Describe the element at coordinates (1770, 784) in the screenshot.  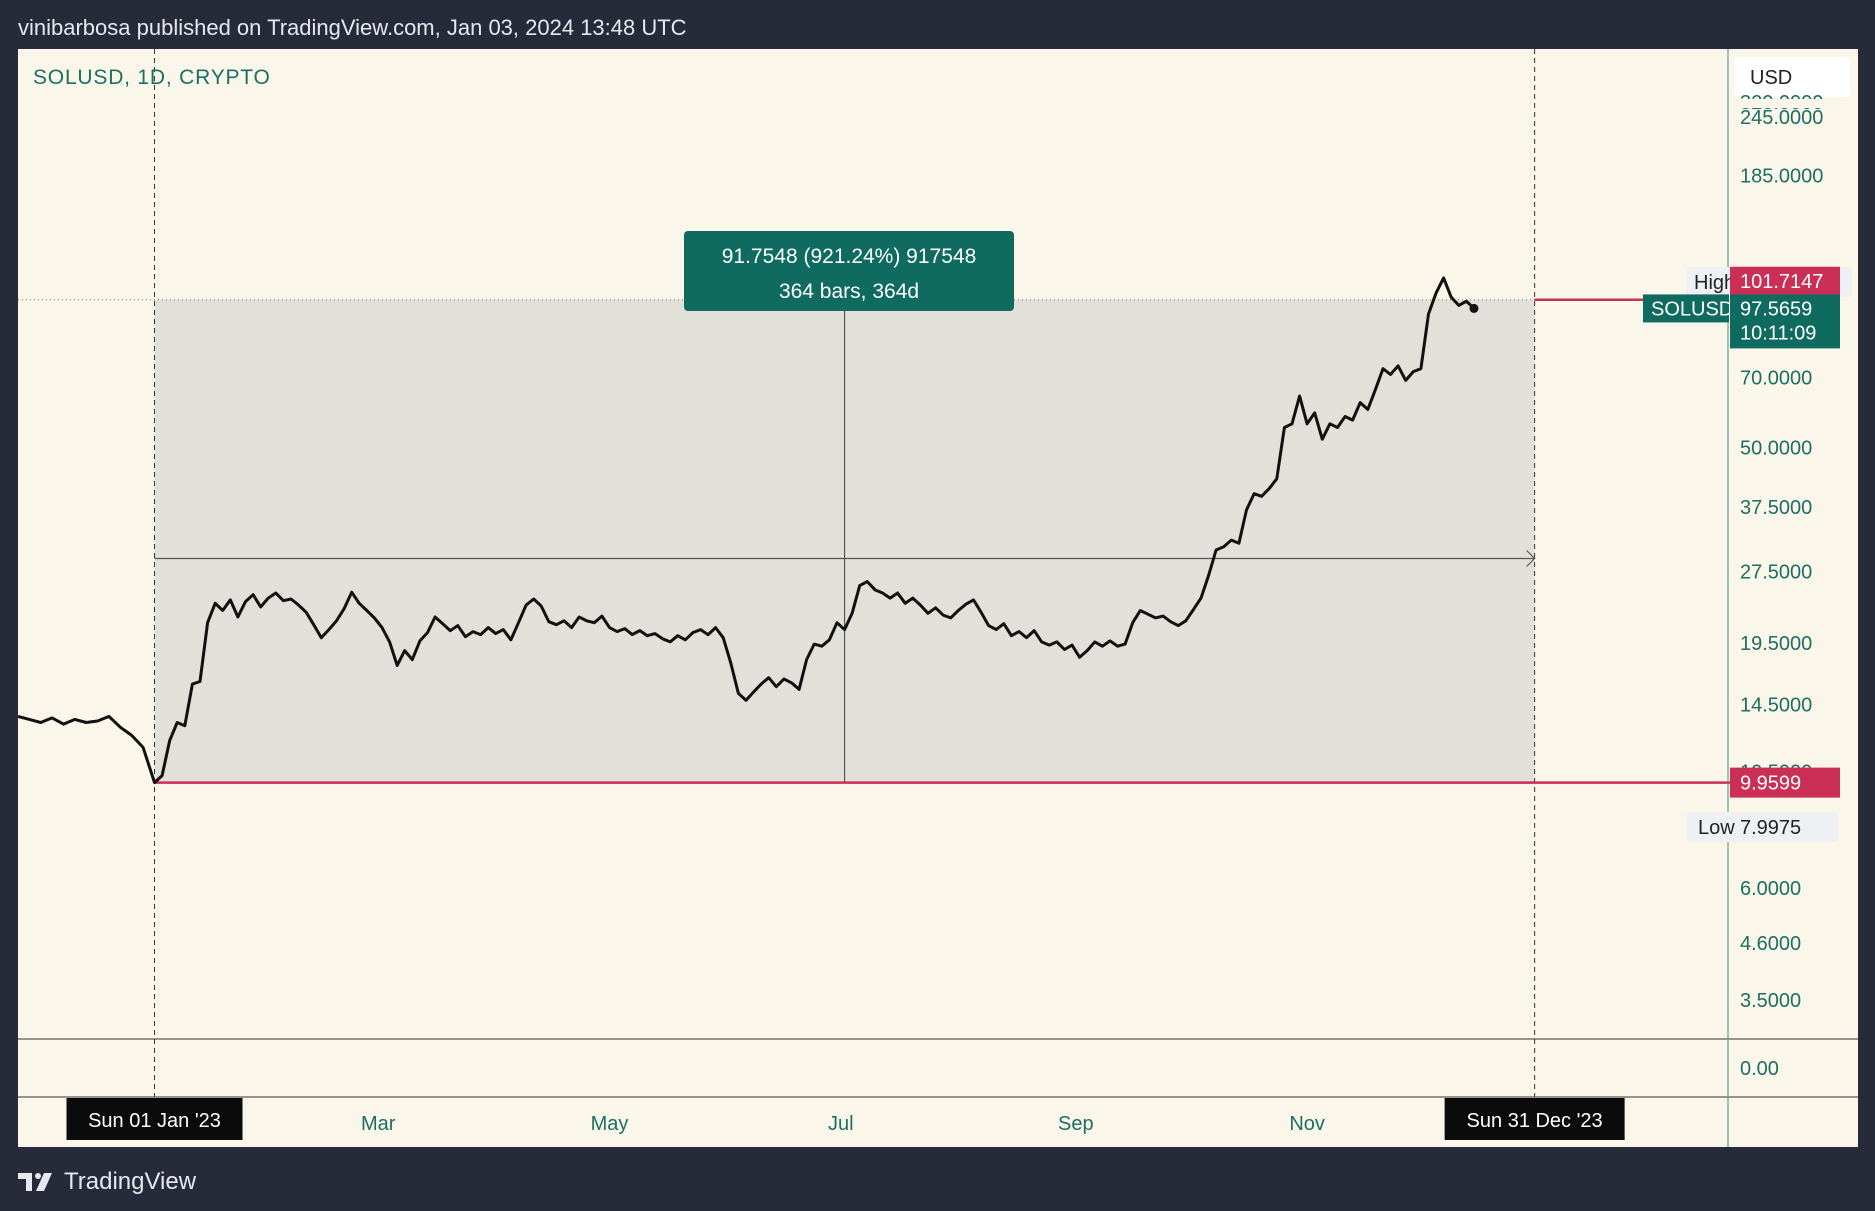
I see `range-bottom-price-label: 9.9599` at that location.